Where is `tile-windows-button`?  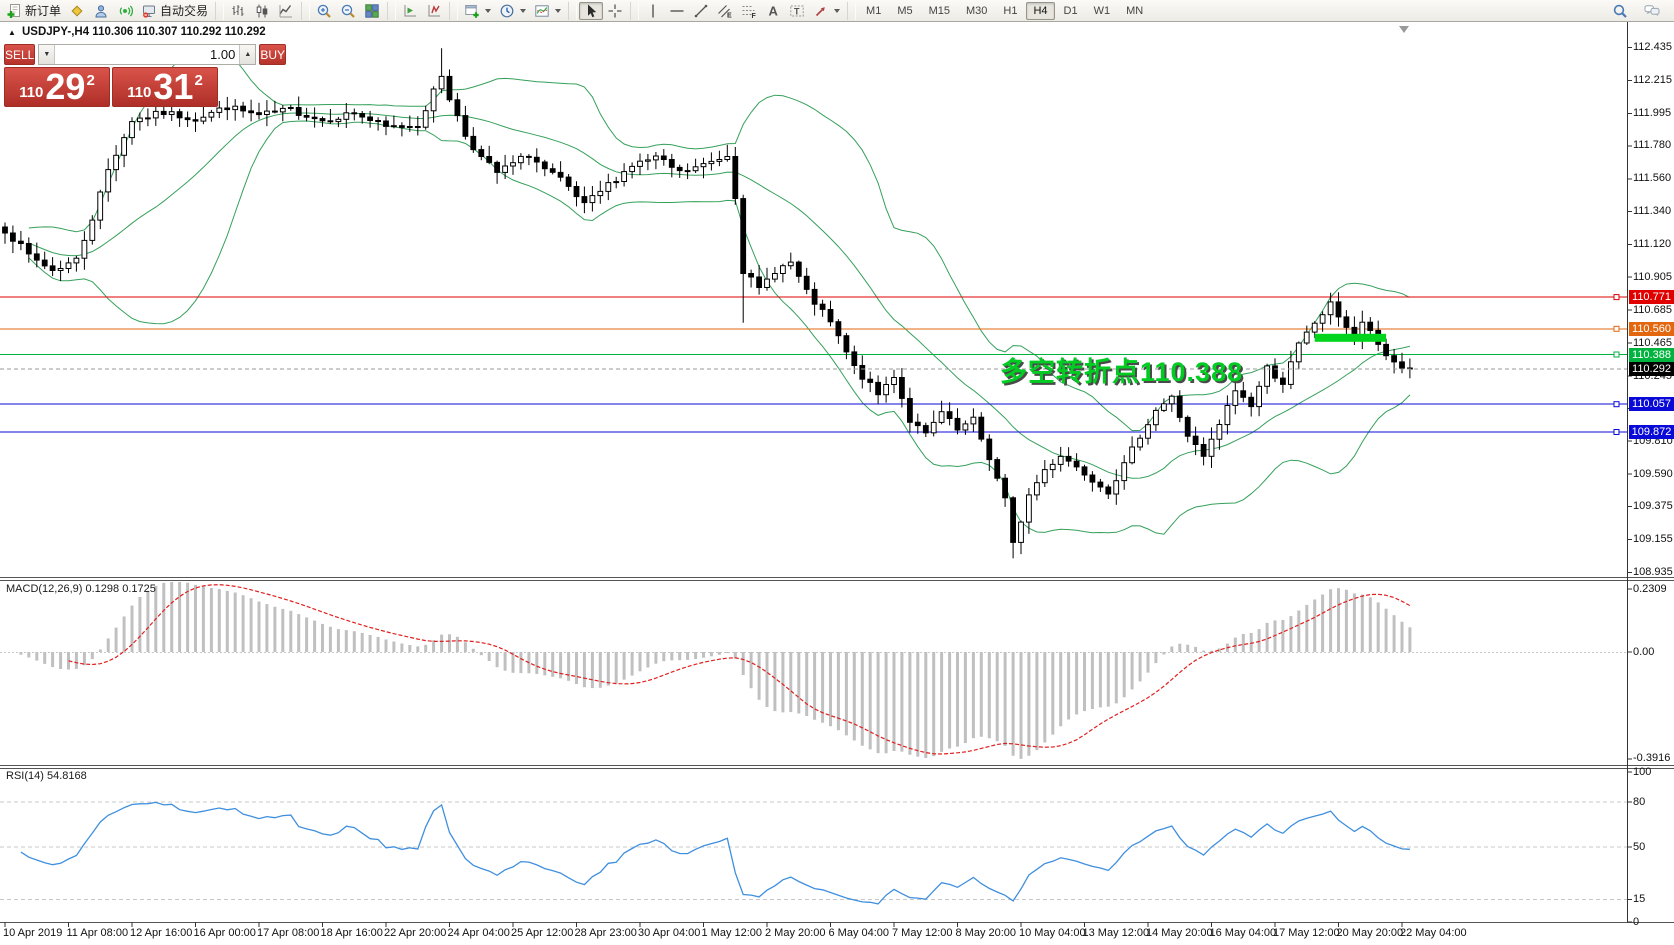 tile-windows-button is located at coordinates (372, 11).